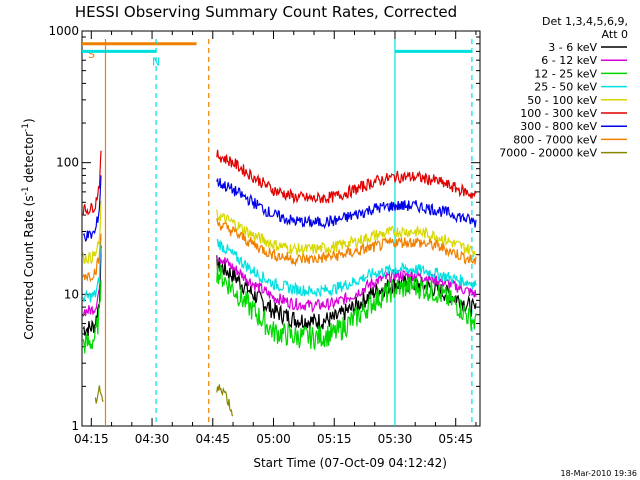 The image size is (640, 480). What do you see at coordinates (558, 113) in the screenshot?
I see `legend-label: 100 - 300 keV` at bounding box center [558, 113].